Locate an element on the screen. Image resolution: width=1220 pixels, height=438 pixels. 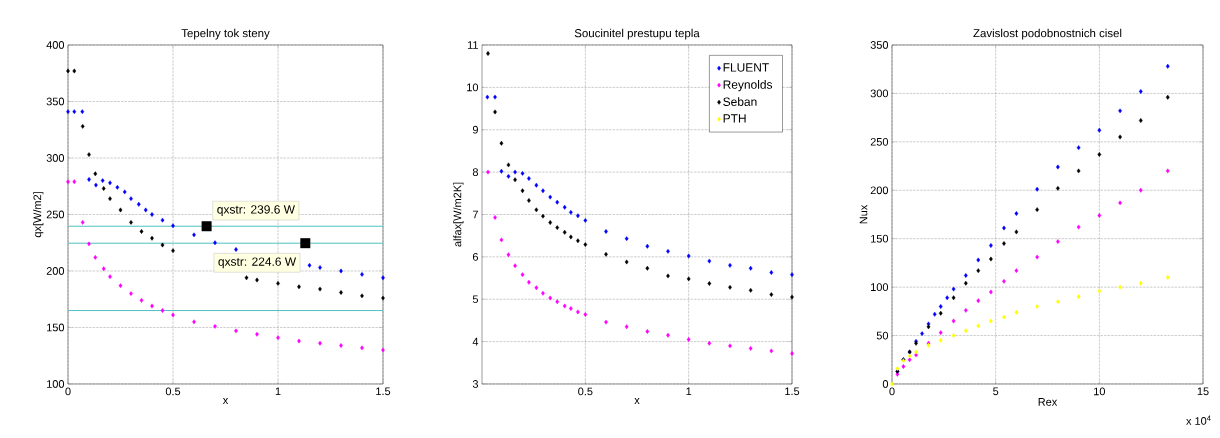
y-tick-label: 6 is located at coordinates (475, 256).